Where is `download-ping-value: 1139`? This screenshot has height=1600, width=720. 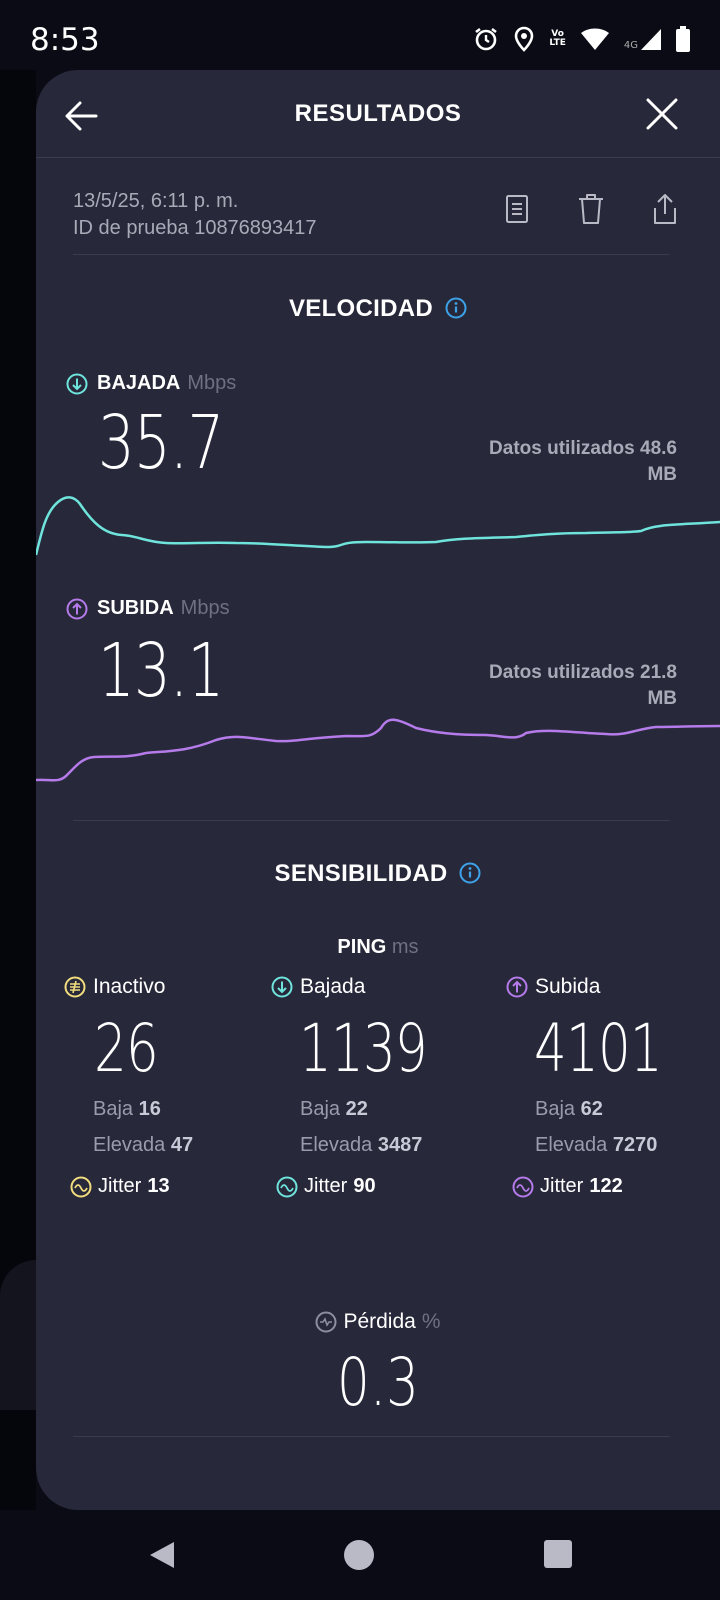
download-ping-value: 1139 is located at coordinates (363, 1048).